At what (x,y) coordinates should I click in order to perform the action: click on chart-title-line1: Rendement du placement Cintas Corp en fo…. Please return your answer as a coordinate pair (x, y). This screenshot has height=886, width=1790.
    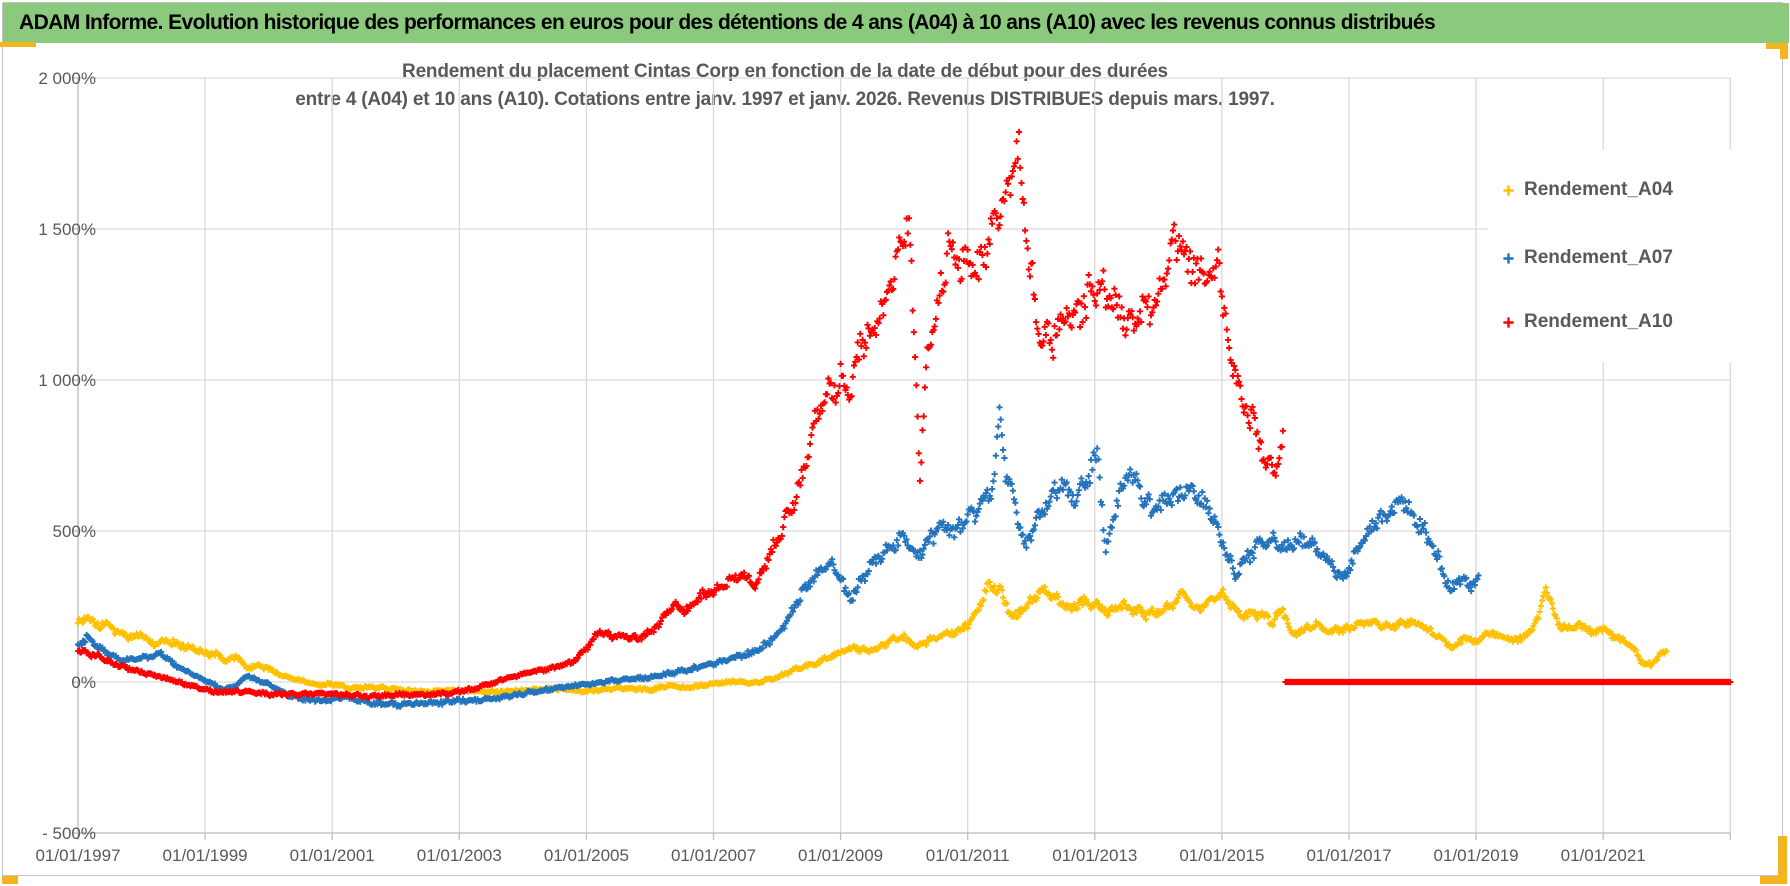
    Looking at the image, I should click on (785, 71).